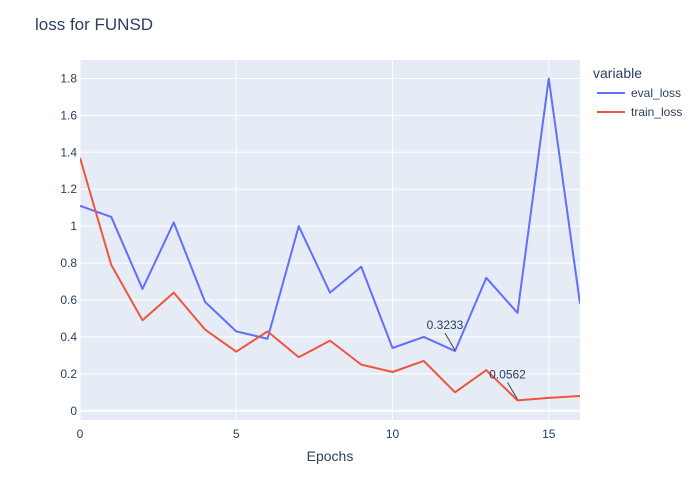 The image size is (700, 500). I want to click on y-tick-label: 1.6, so click(68, 115).